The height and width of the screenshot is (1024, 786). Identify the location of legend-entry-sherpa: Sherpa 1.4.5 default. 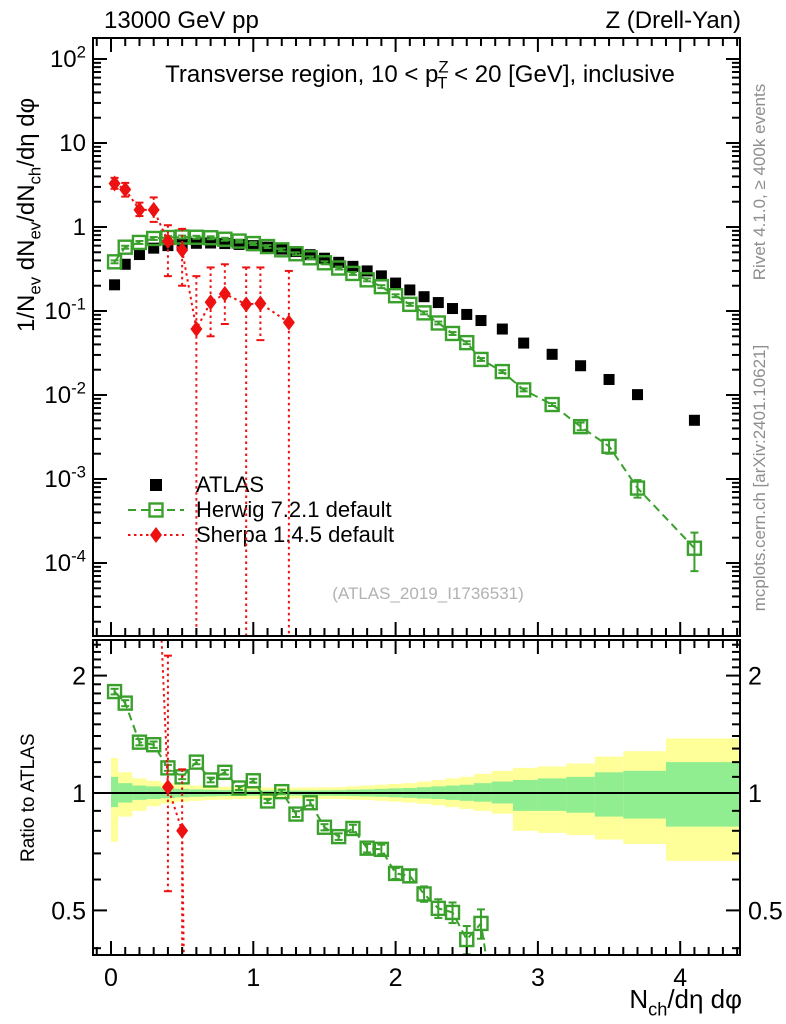
(261, 534).